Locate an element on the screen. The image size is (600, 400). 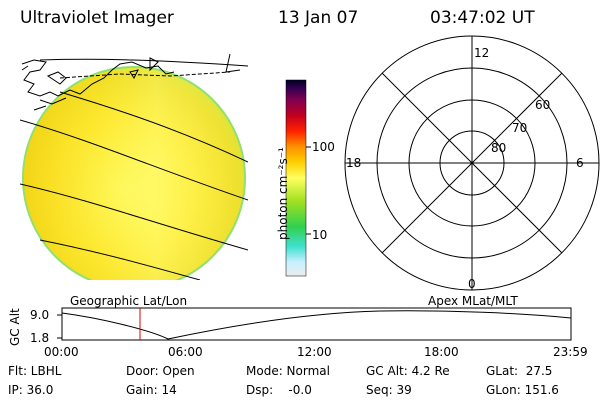
lat-label-60: 60 is located at coordinates (543, 105).